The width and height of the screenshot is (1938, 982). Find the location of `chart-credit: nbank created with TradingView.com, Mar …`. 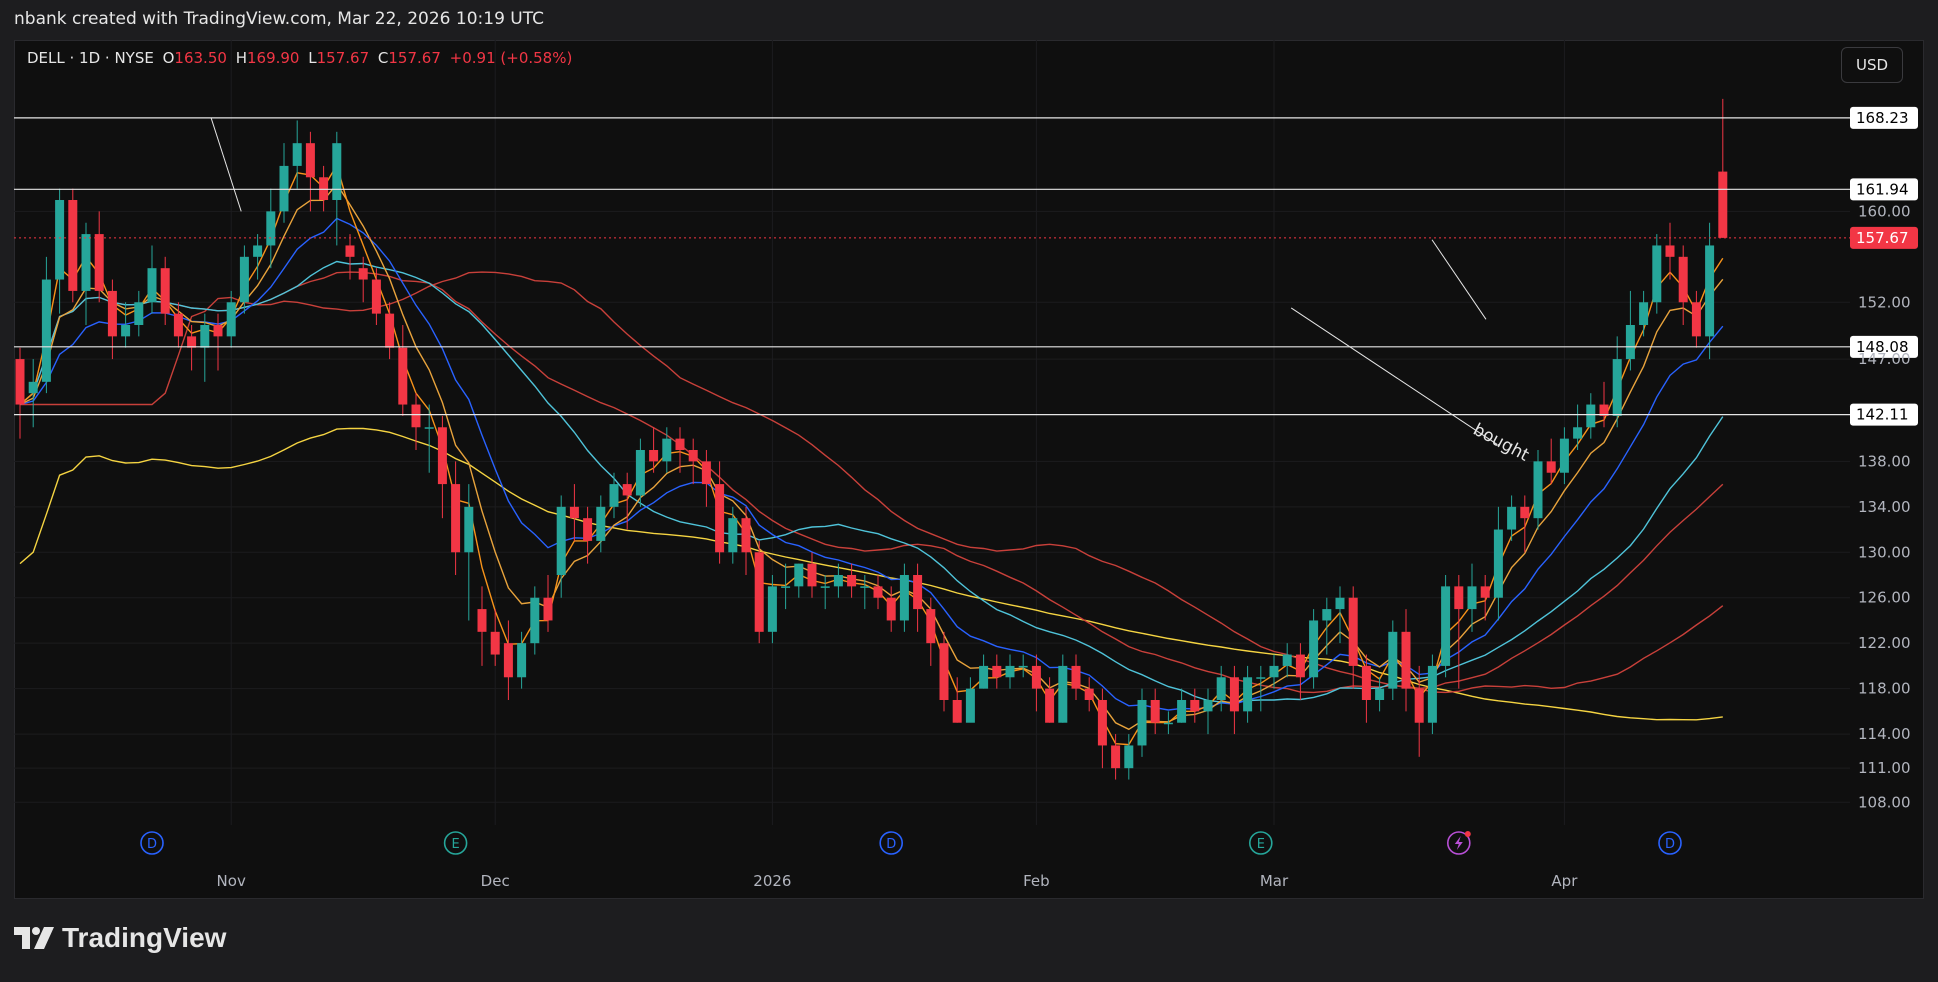

chart-credit: nbank created with TradingView.com, Mar … is located at coordinates (279, 19).